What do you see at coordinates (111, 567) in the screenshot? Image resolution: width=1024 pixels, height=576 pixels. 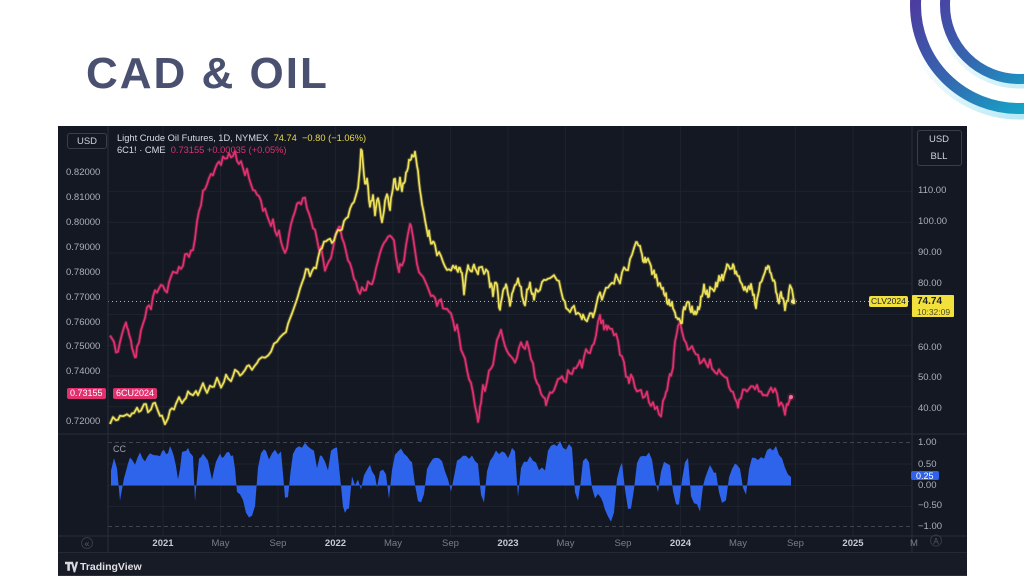 I see `svg-text: TradingView` at bounding box center [111, 567].